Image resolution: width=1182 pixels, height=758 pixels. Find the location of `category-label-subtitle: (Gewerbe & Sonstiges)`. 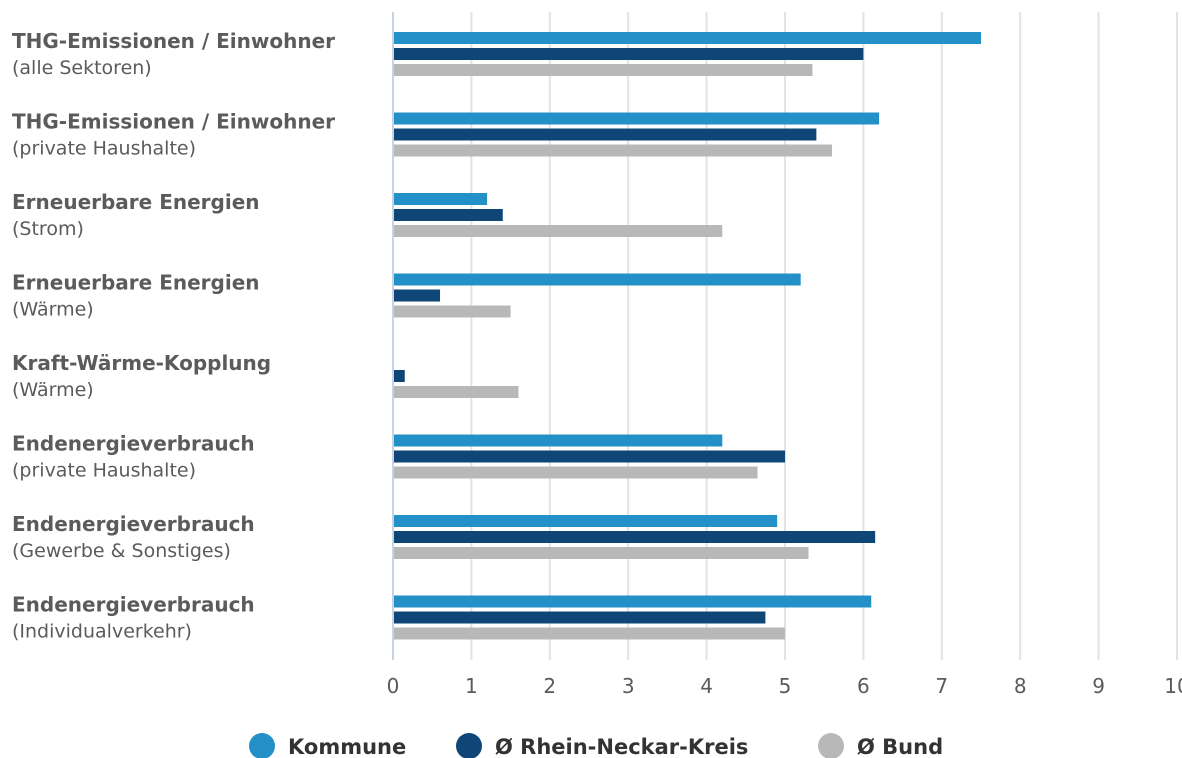

category-label-subtitle: (Gewerbe & Sonstiges) is located at coordinates (121, 551).